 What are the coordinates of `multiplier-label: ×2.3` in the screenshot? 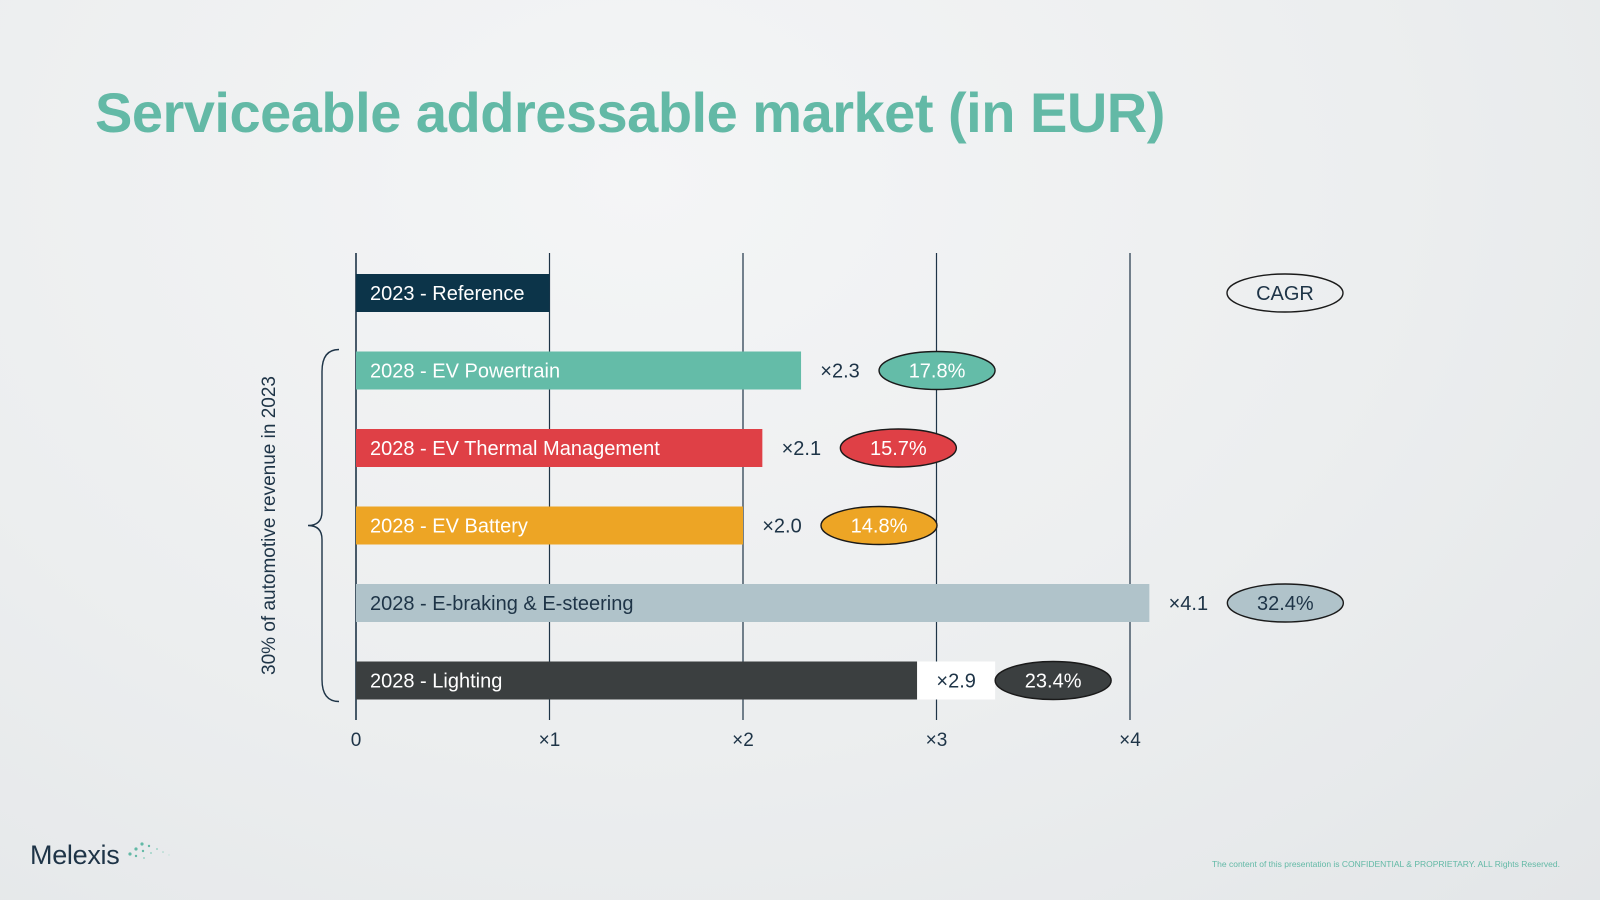 It's located at (839, 372).